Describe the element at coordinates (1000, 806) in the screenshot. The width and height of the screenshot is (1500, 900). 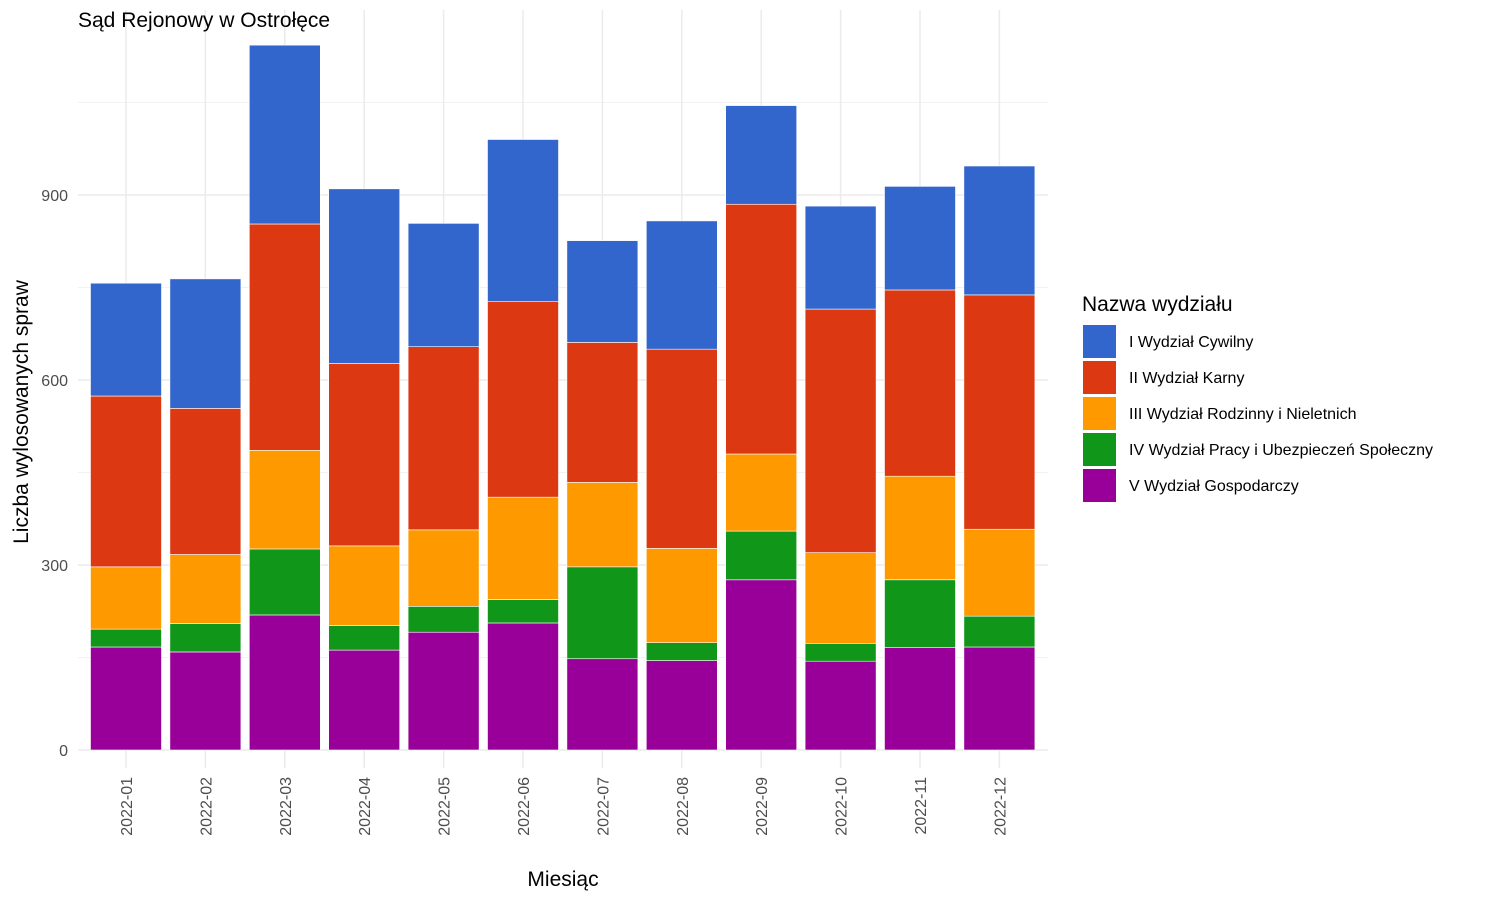
I see `x-tick-label: 2022-12` at that location.